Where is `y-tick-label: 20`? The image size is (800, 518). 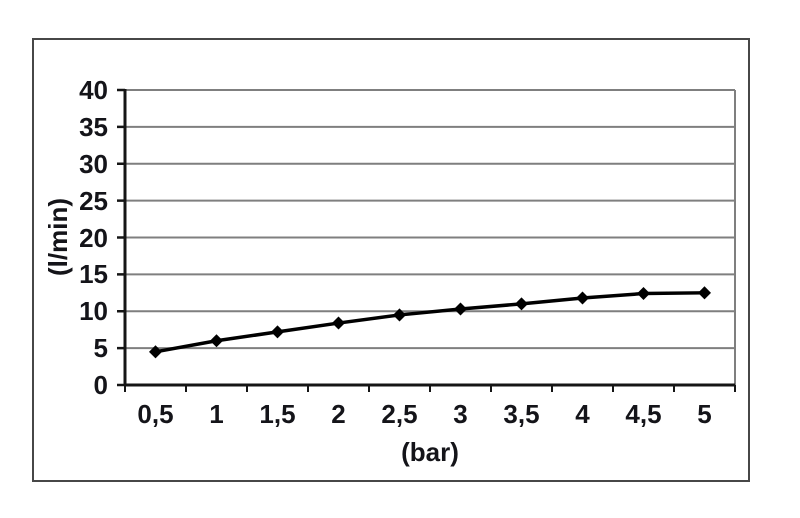 y-tick-label: 20 is located at coordinates (93, 237).